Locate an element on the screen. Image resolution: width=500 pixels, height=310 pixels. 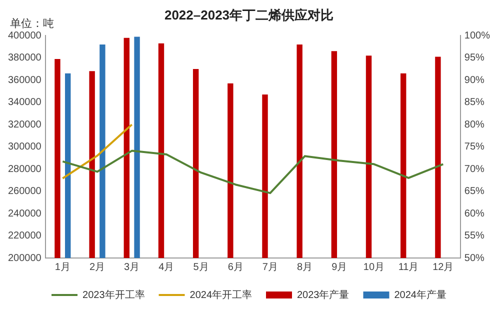
y2-tick-label: 95% is located at coordinates (474, 58).